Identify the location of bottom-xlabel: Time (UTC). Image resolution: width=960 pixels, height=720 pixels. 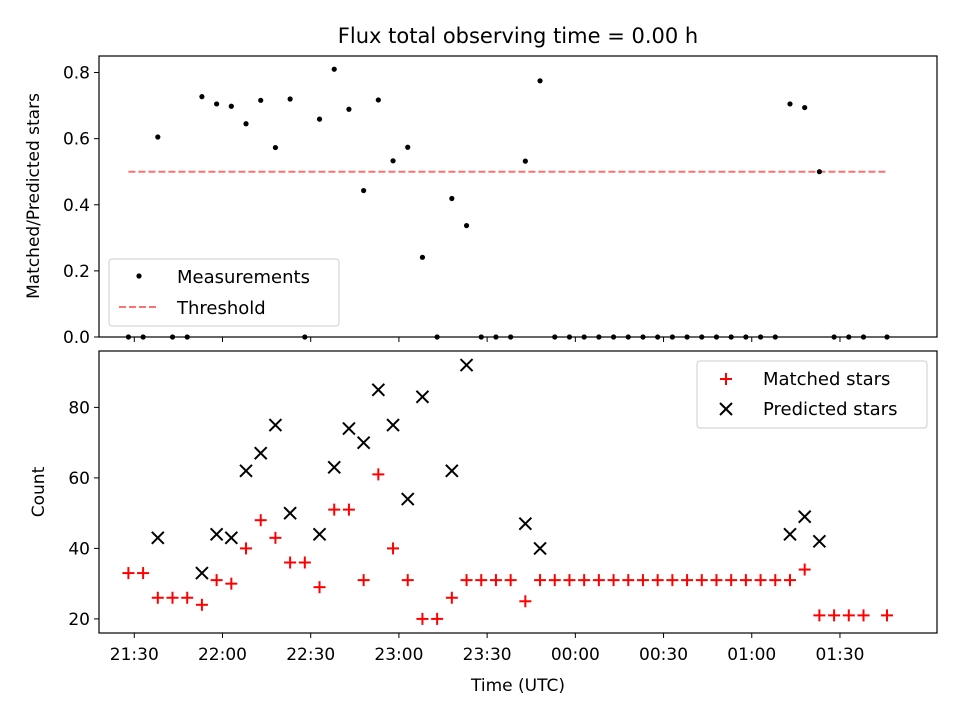
(517, 686).